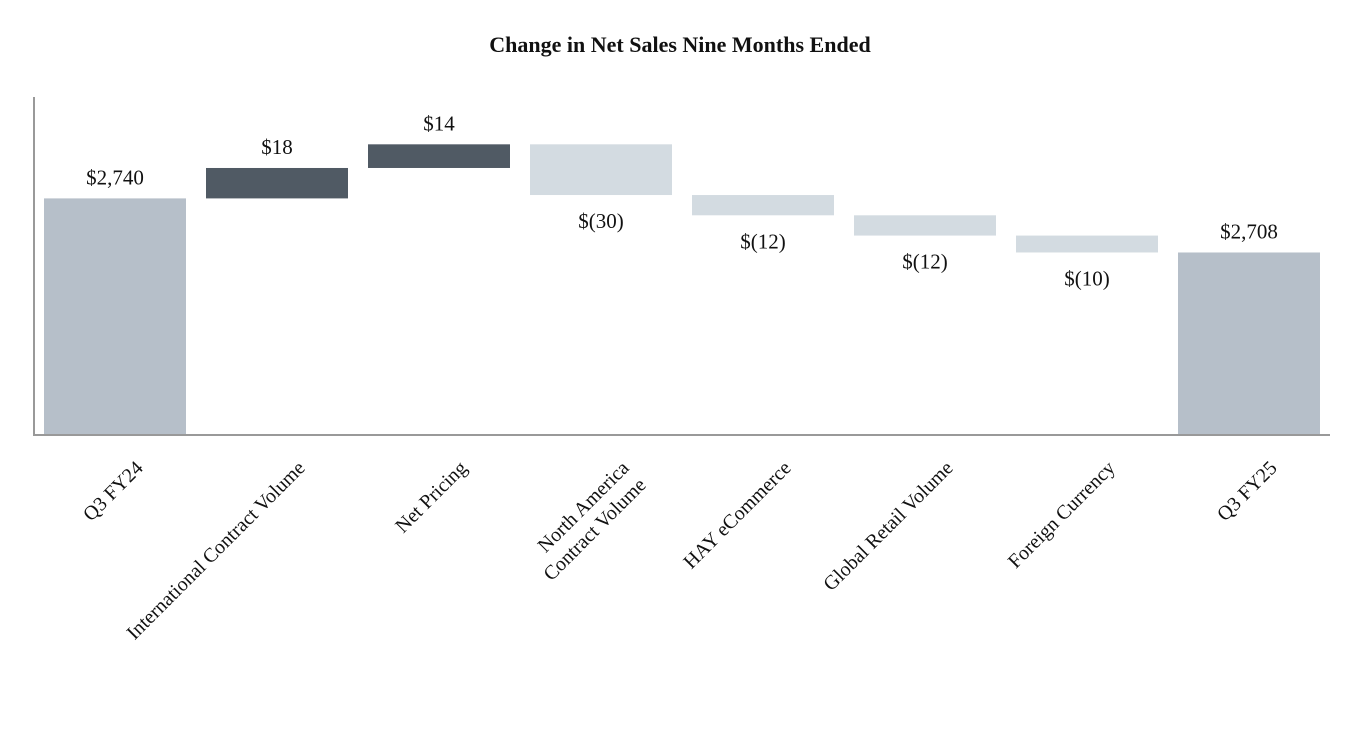 The width and height of the screenshot is (1364, 733). I want to click on category-label-2: Net Pricing, so click(431, 497).